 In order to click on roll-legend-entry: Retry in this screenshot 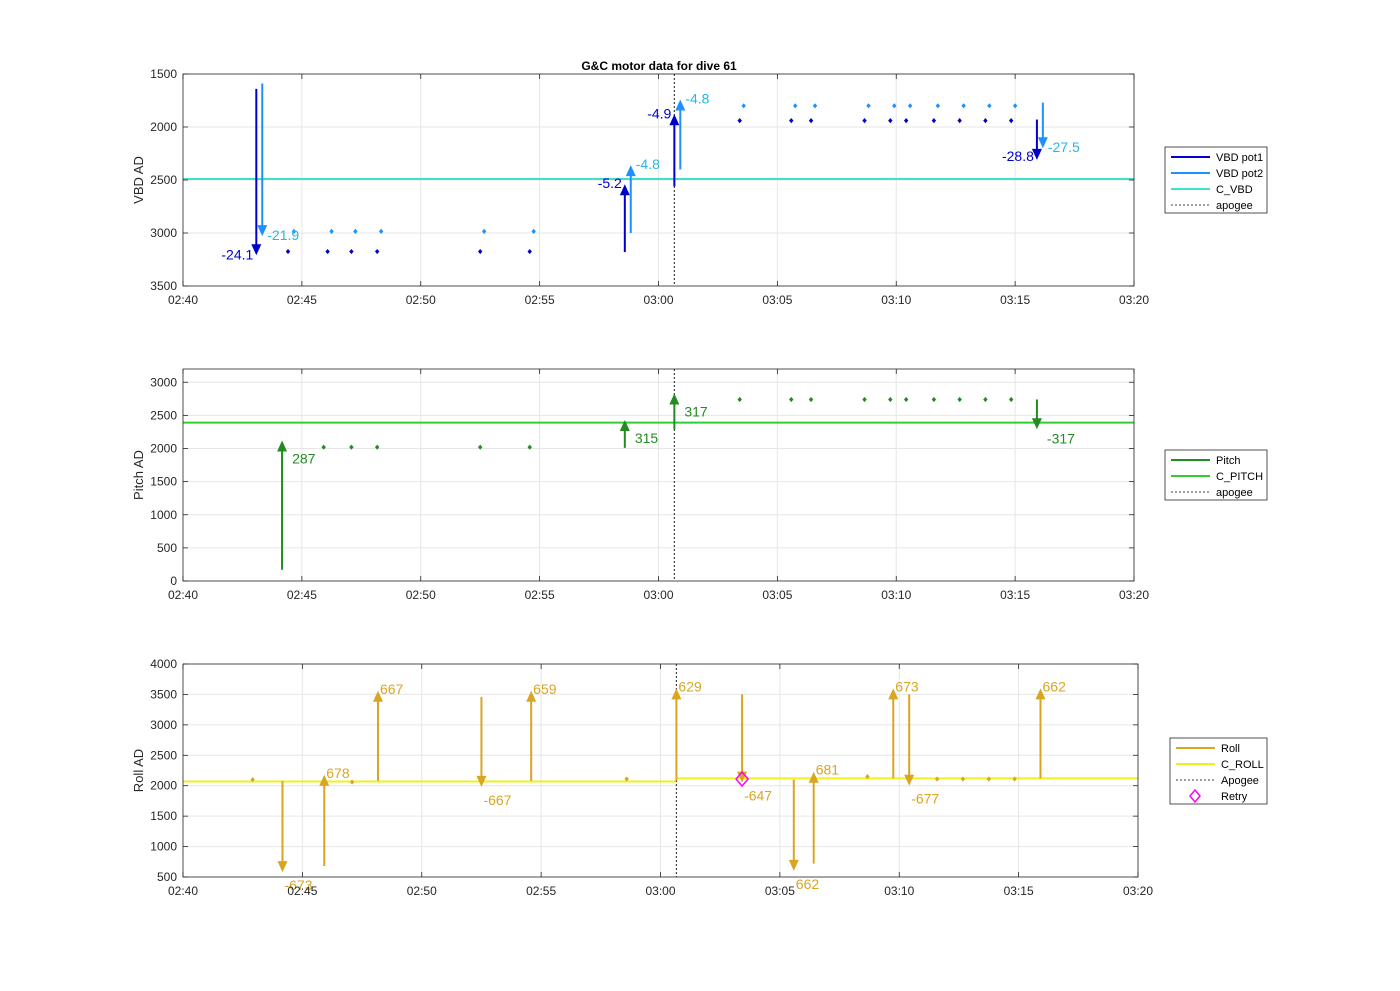, I will do `click(1234, 797)`.